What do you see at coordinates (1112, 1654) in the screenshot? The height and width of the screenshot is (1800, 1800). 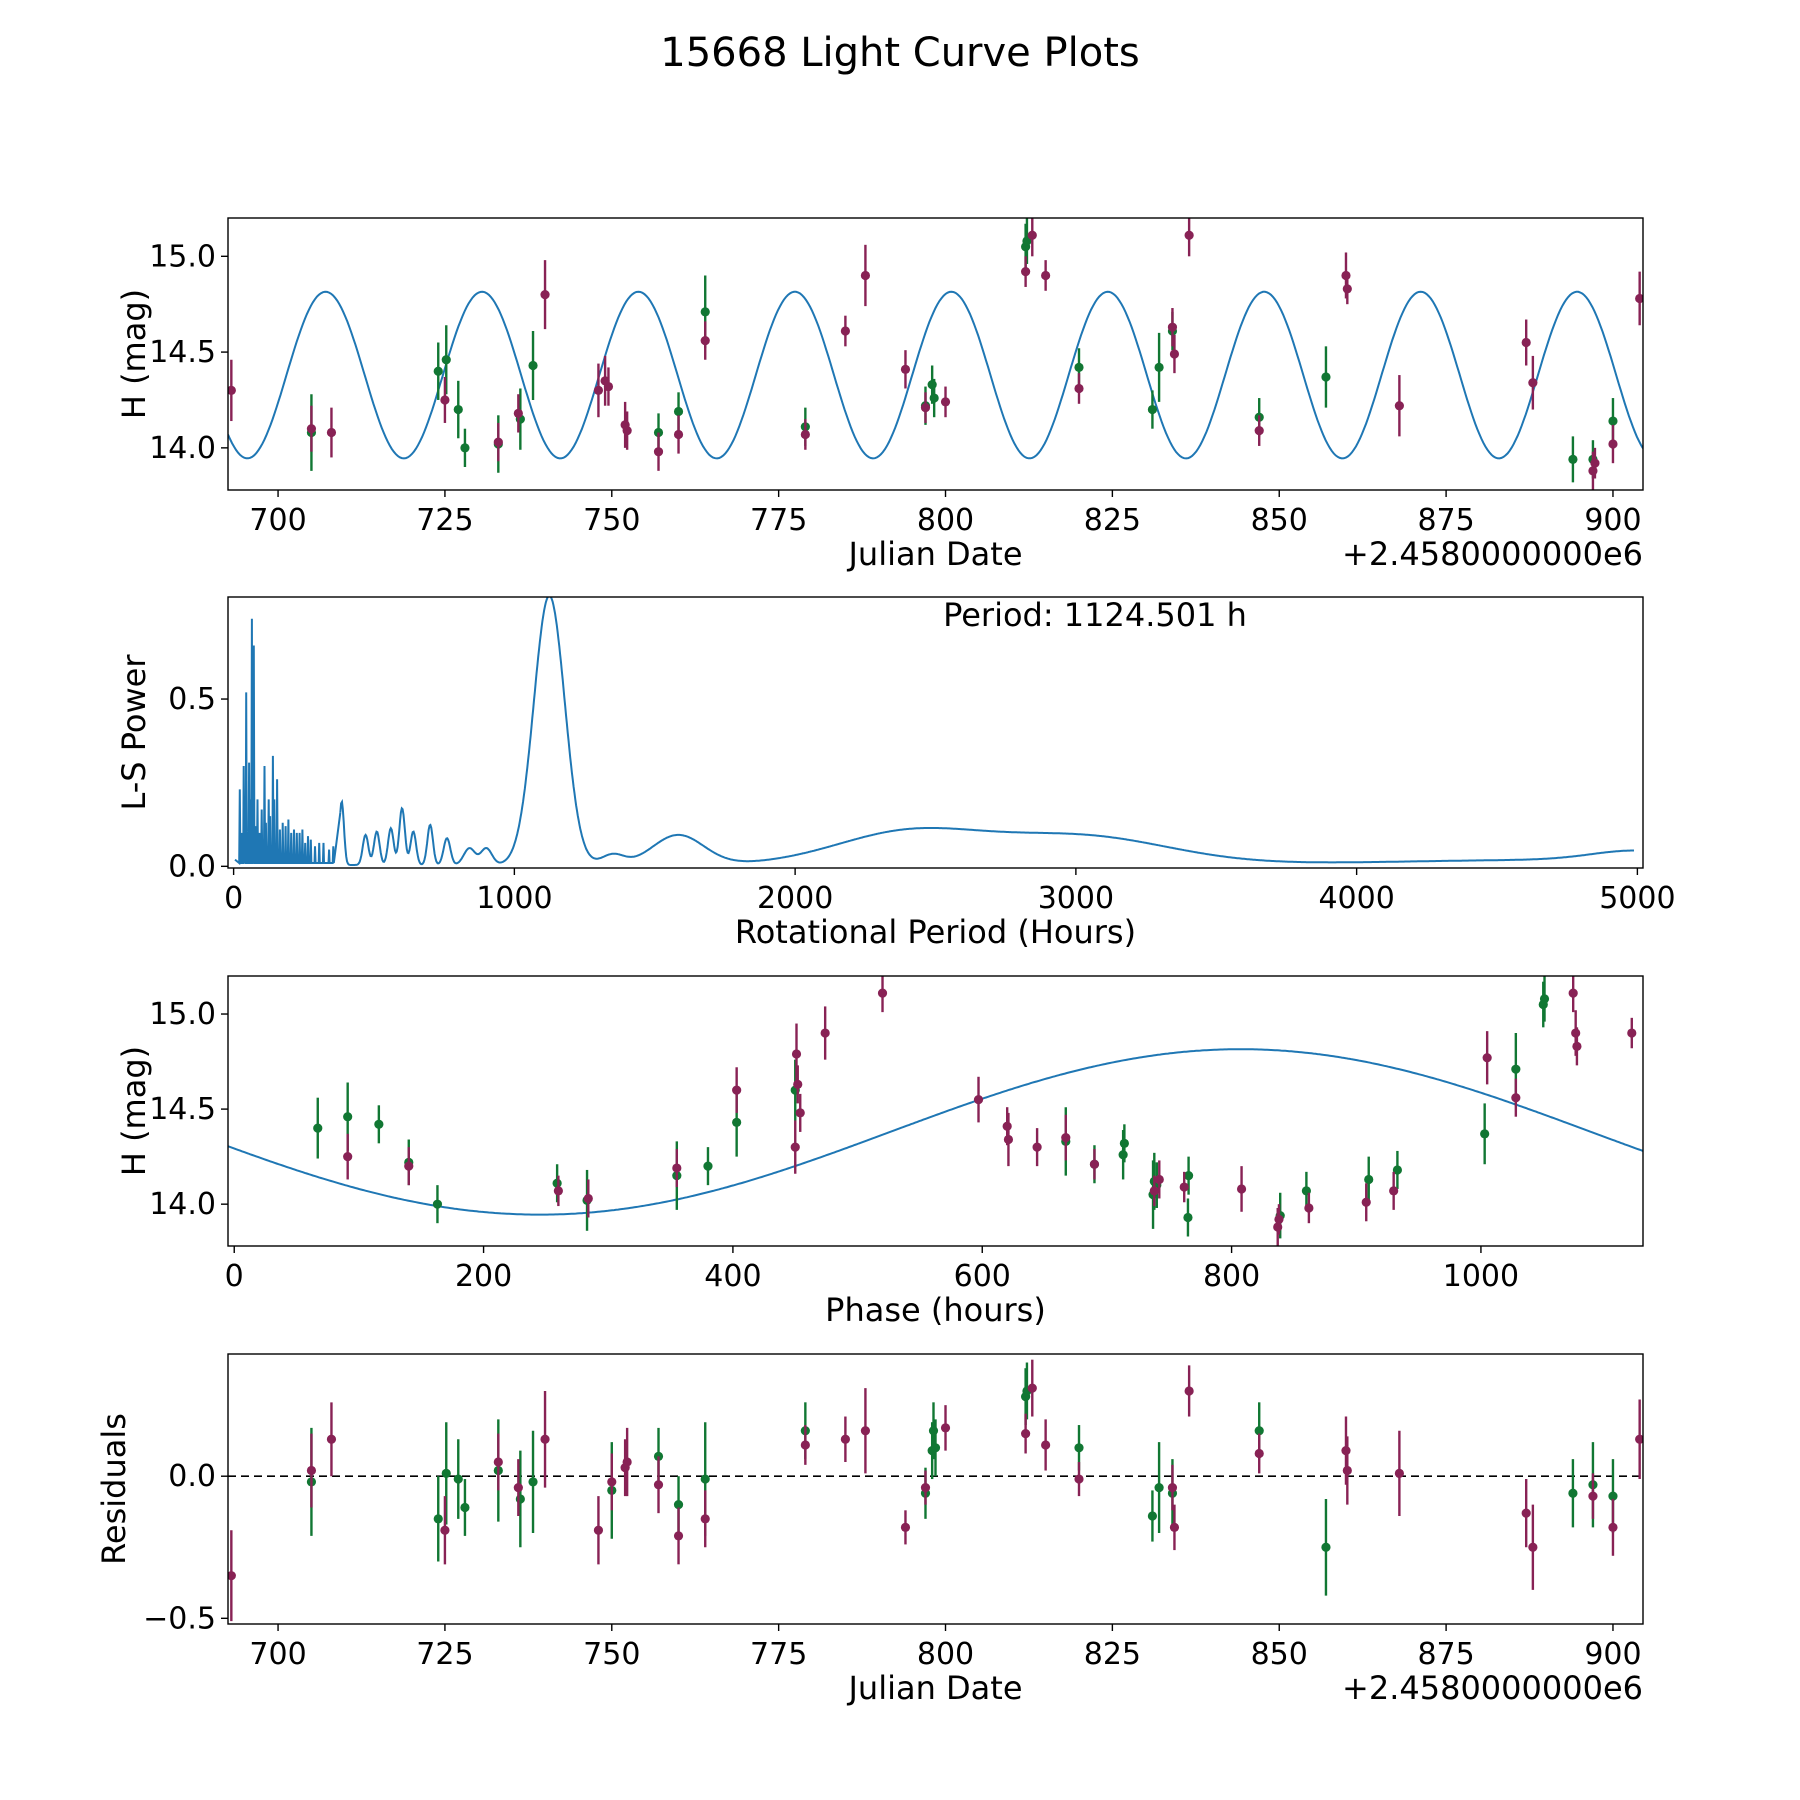 I see `x-tick-label: 825` at bounding box center [1112, 1654].